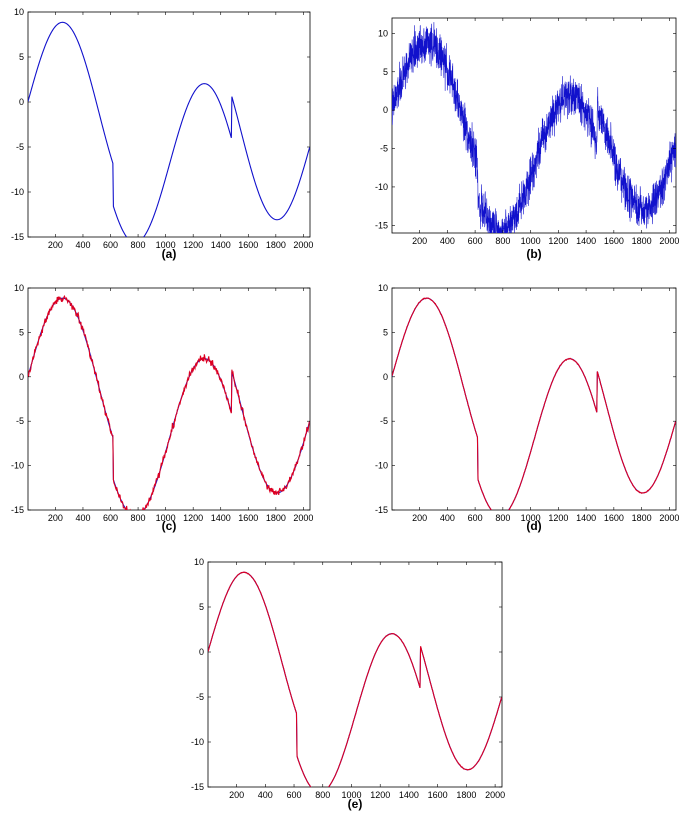  Describe the element at coordinates (169, 129) in the screenshot. I see `series-line-clean` at that location.